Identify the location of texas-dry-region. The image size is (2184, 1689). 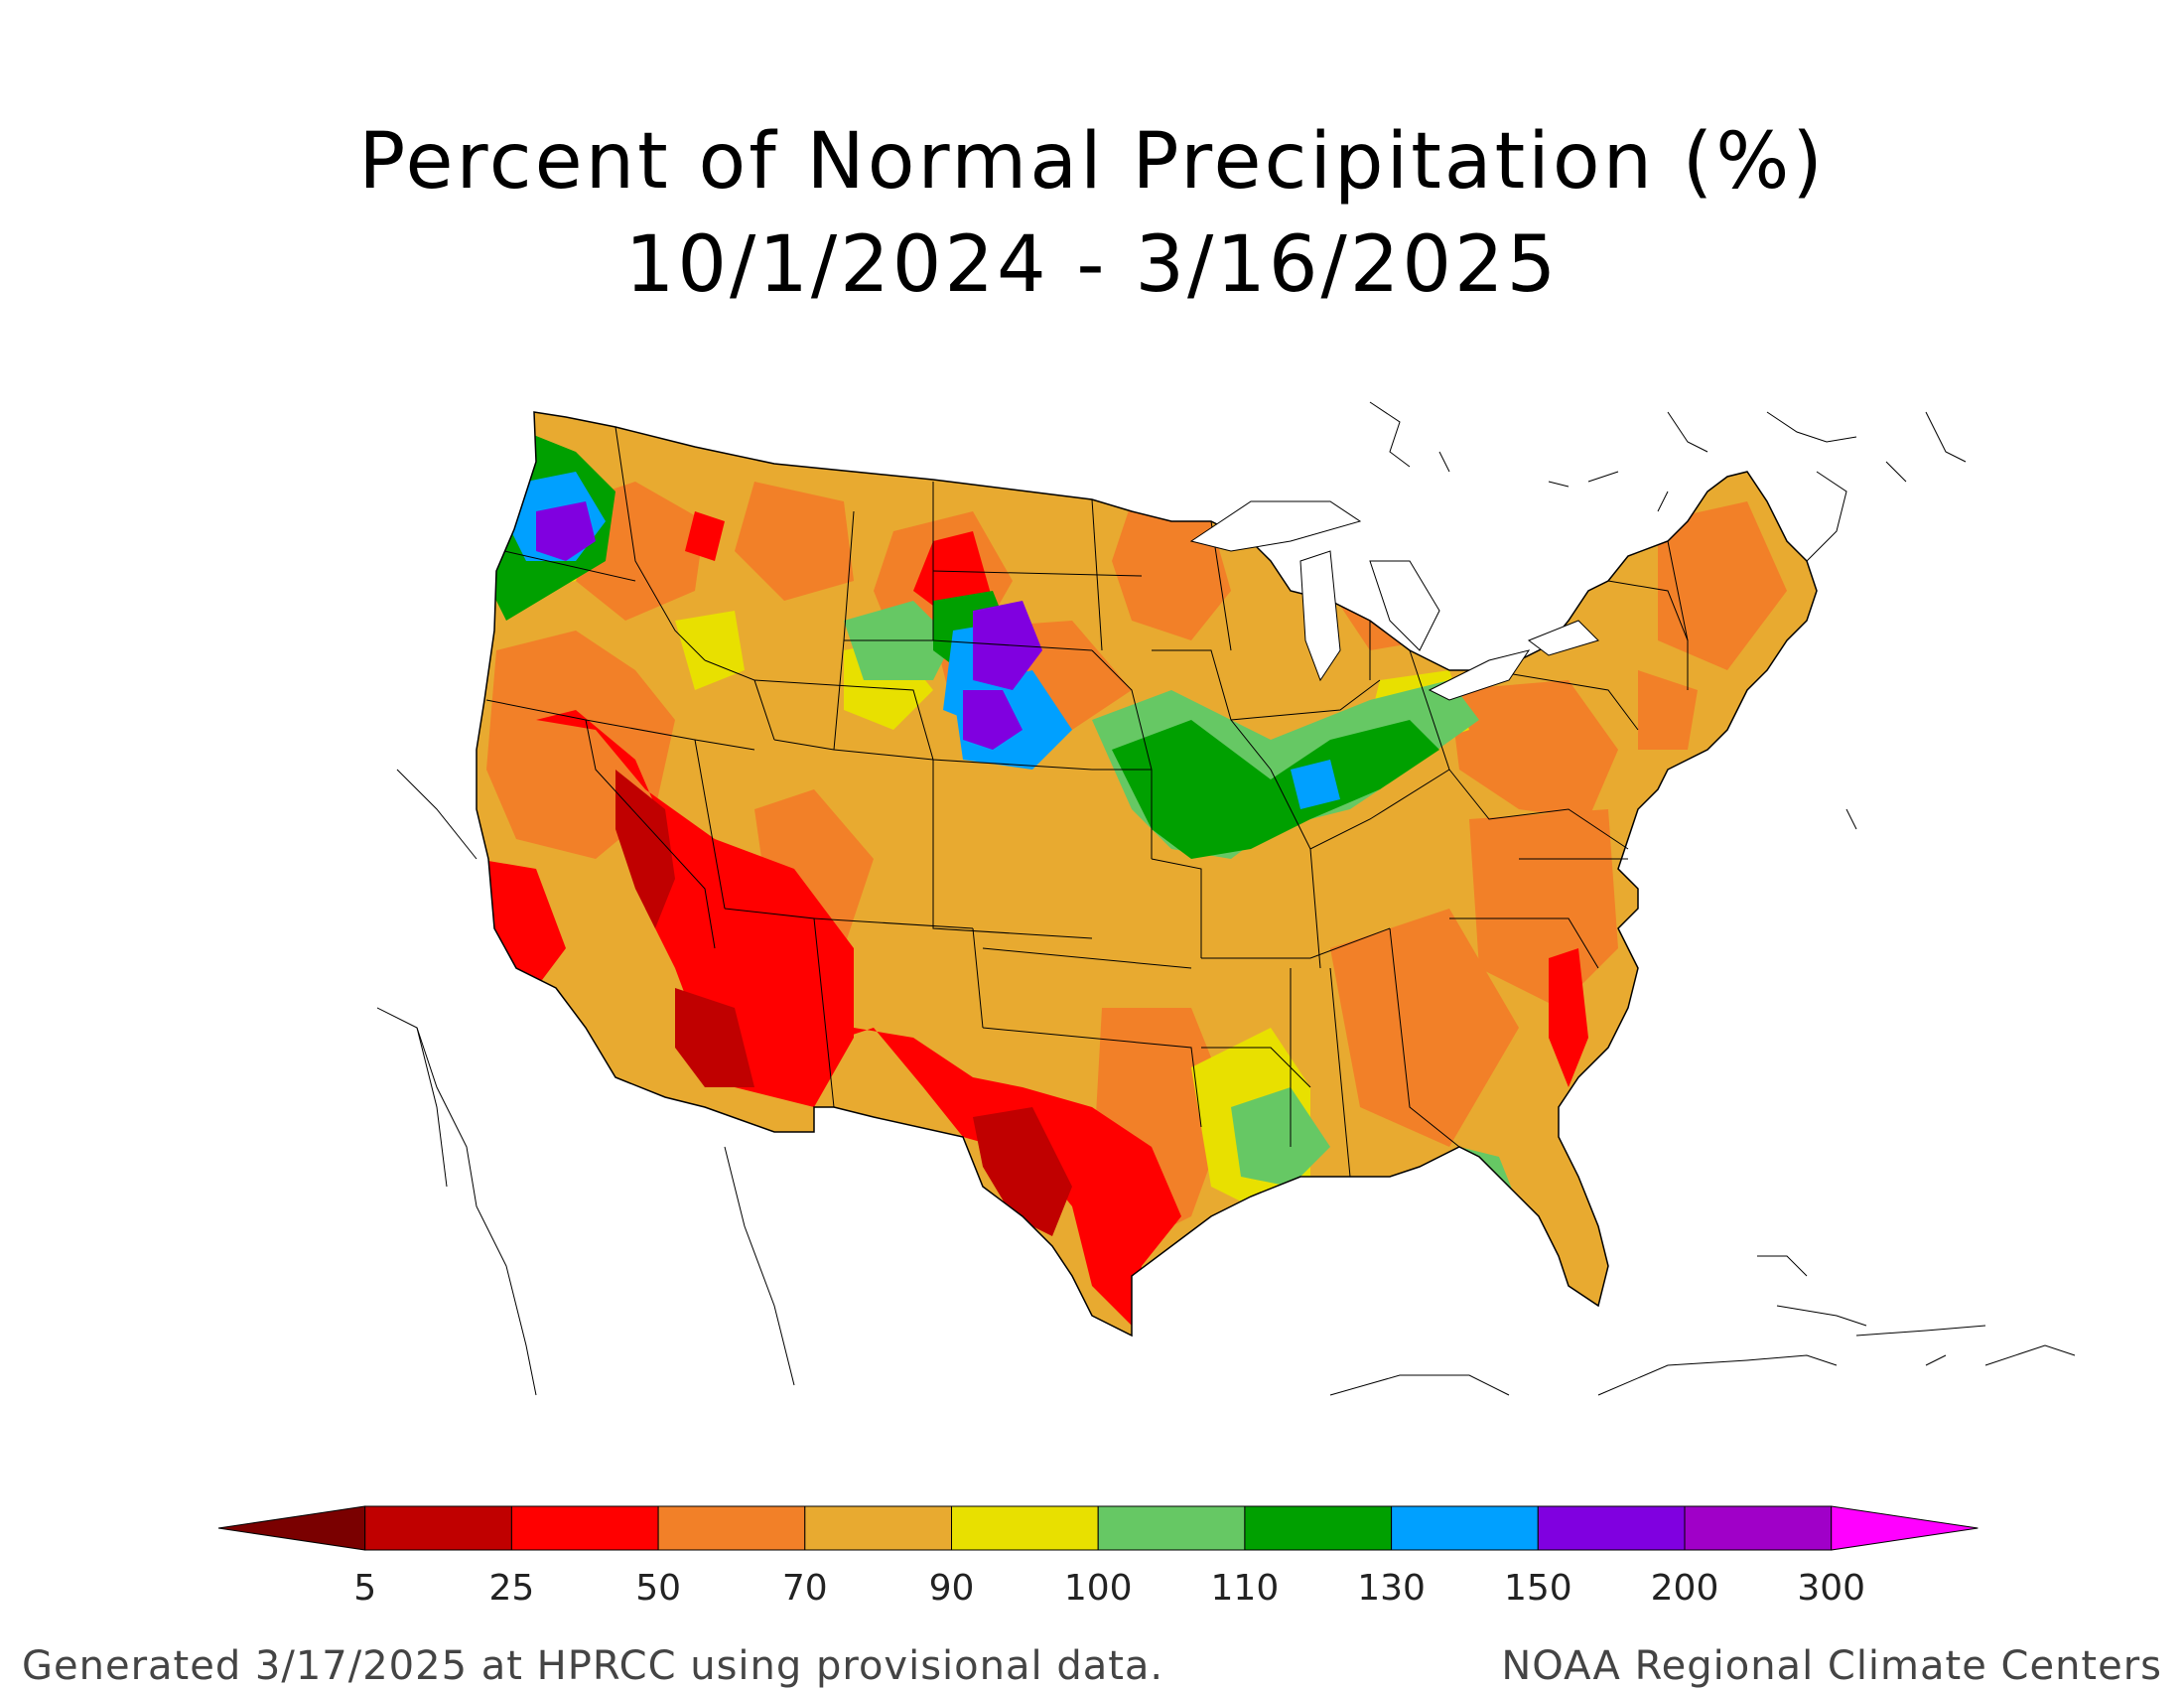
(997, 1177).